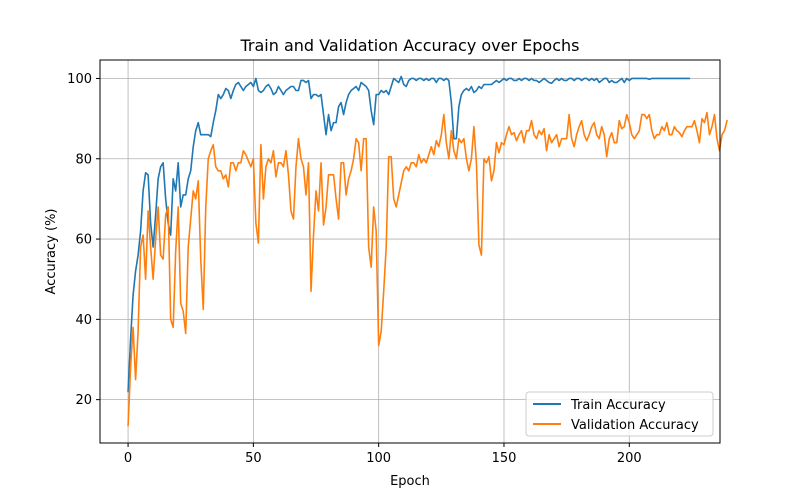 This screenshot has width=800, height=500. What do you see at coordinates (504, 458) in the screenshot?
I see `x-tick-label: 150` at bounding box center [504, 458].